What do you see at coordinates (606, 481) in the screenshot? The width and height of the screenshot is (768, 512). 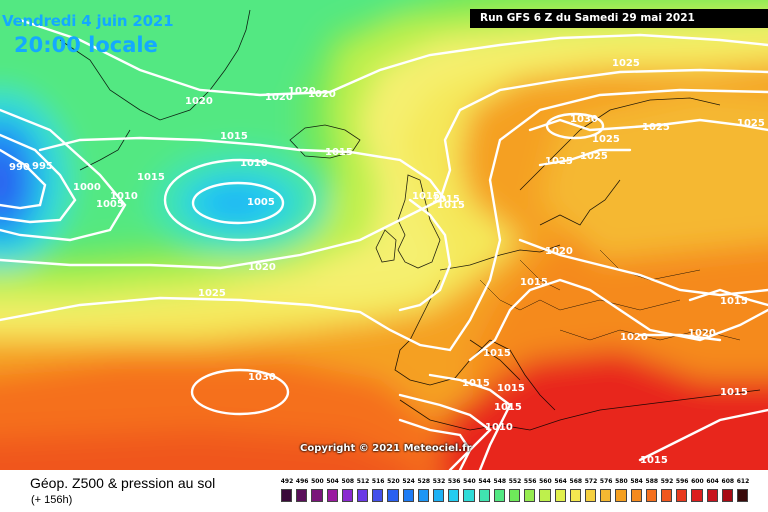 I see `color-scale-label: 576` at bounding box center [606, 481].